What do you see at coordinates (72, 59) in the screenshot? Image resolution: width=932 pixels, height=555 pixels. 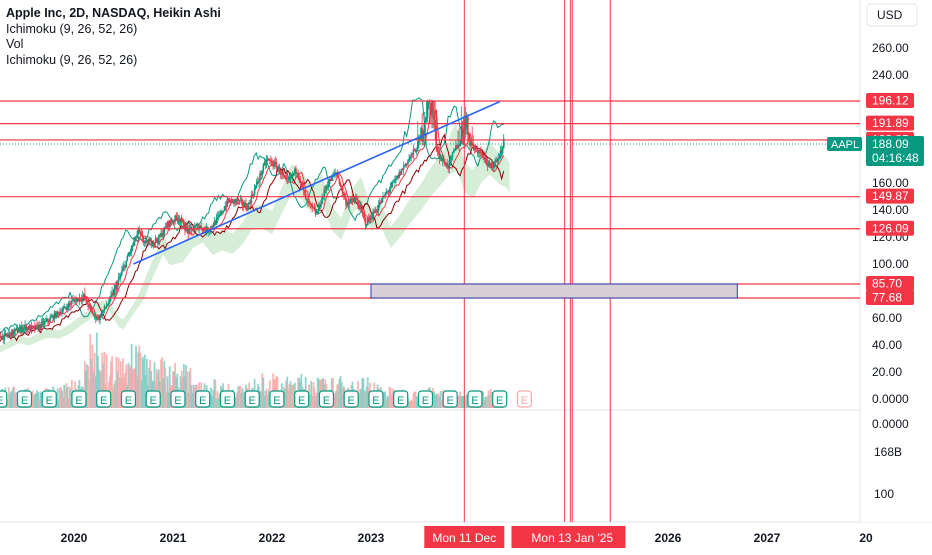 I see `legend-indicator-ichimoku-2: Ichimoku (9, 26, 52, 26)` at bounding box center [72, 59].